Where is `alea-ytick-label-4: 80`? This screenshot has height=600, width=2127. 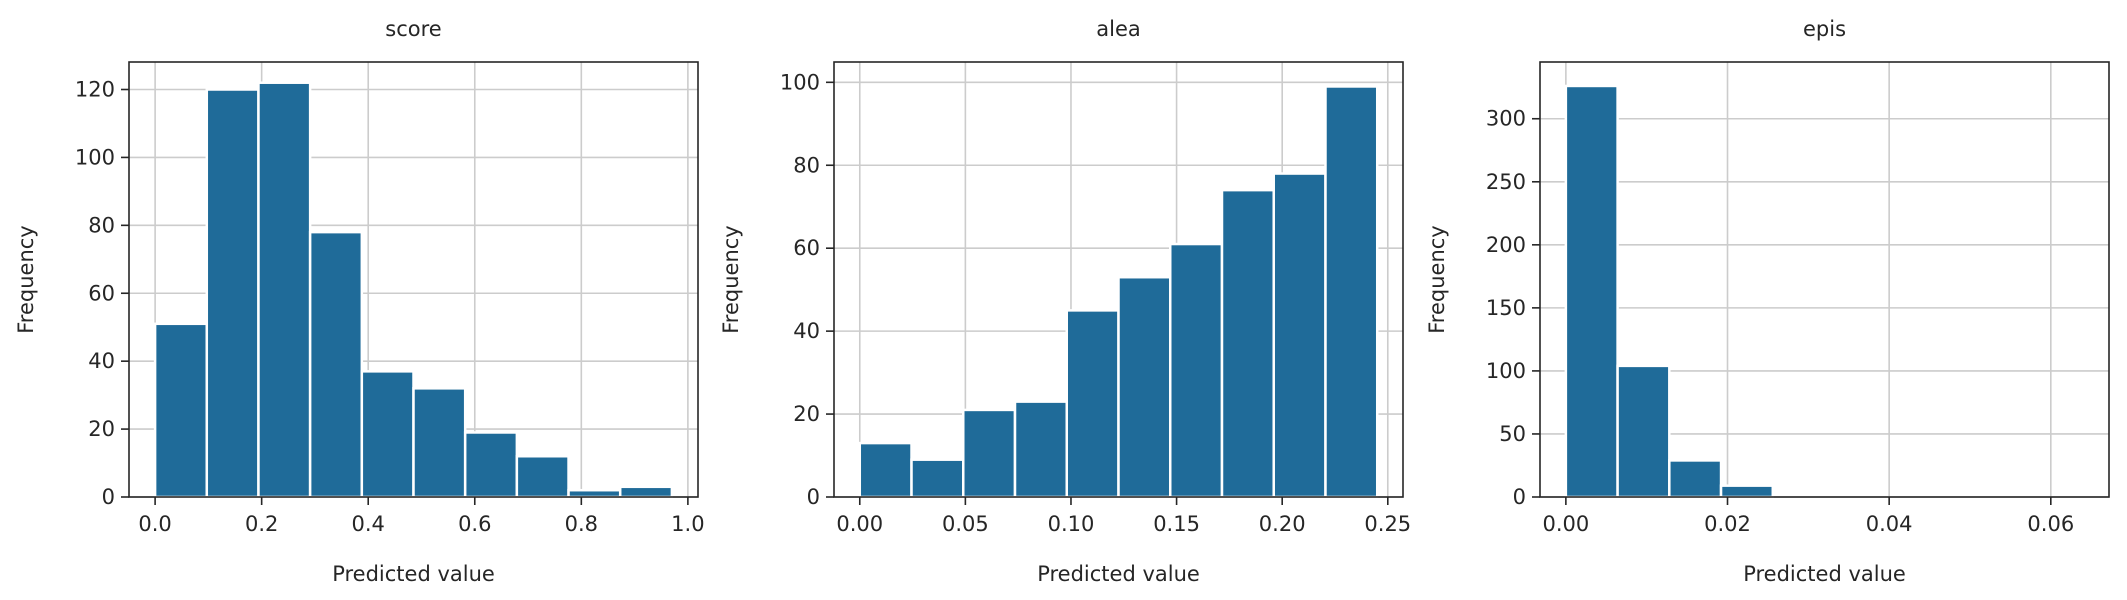
alea-ytick-label-4: 80 is located at coordinates (806, 165).